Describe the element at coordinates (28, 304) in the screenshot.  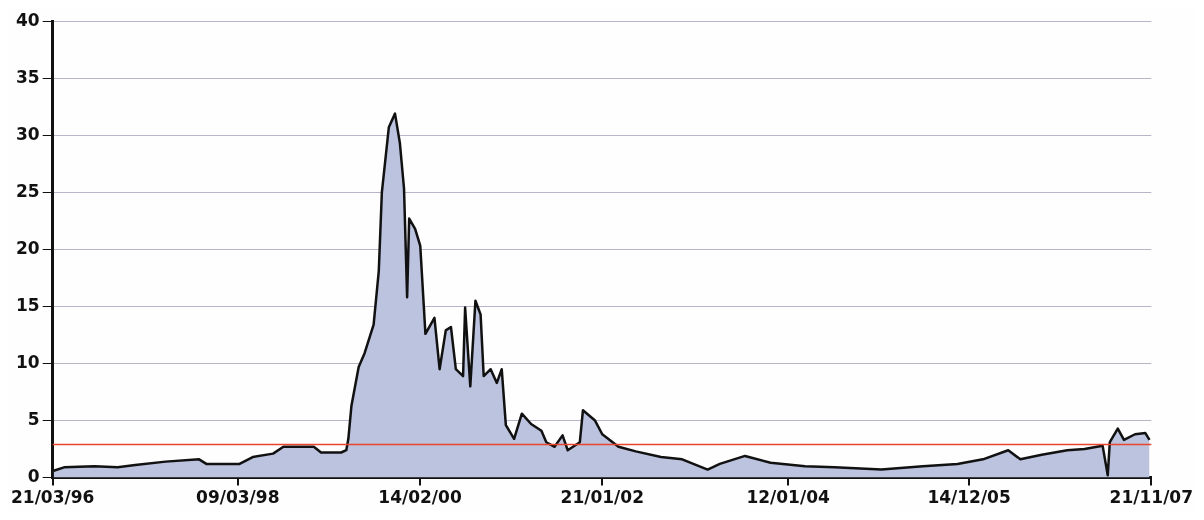
I see `y-tick-label: 15` at that location.